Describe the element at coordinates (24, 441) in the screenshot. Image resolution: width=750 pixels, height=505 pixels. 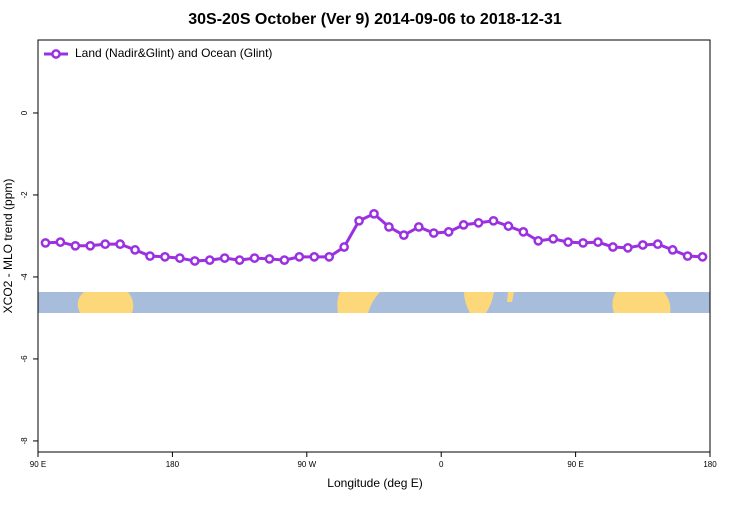
I see `y-tick-label: -8` at that location.